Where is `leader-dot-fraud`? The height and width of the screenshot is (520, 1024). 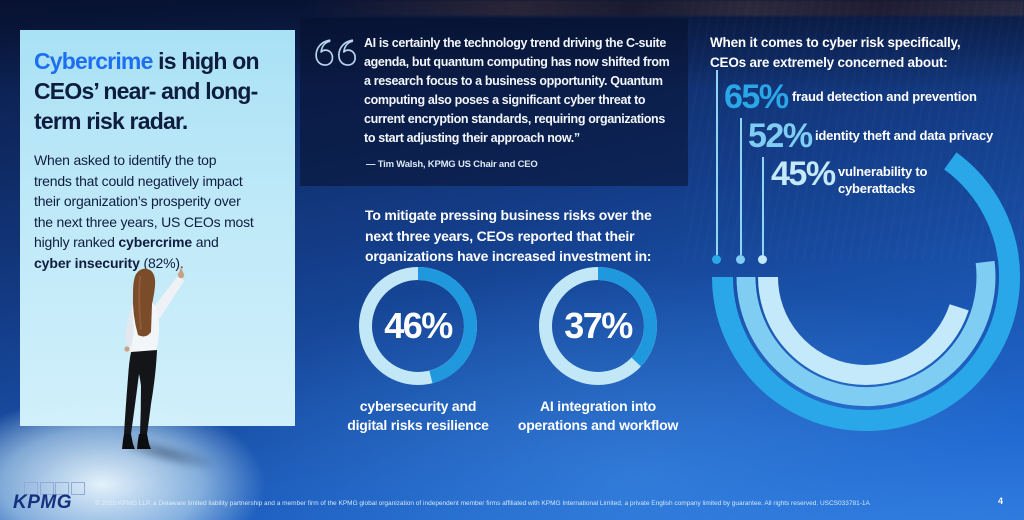 leader-dot-fraud is located at coordinates (716, 259).